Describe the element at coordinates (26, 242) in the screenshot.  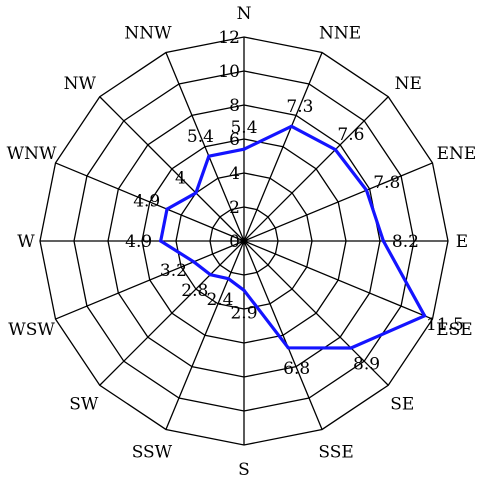
I see `direction-label: W` at that location.